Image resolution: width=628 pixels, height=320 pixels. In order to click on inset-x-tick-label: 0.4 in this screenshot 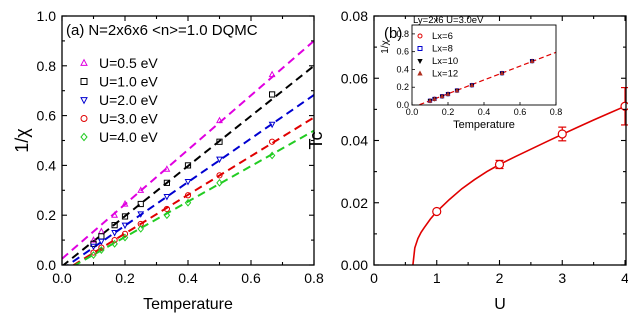, I will do `click(484, 112)`.